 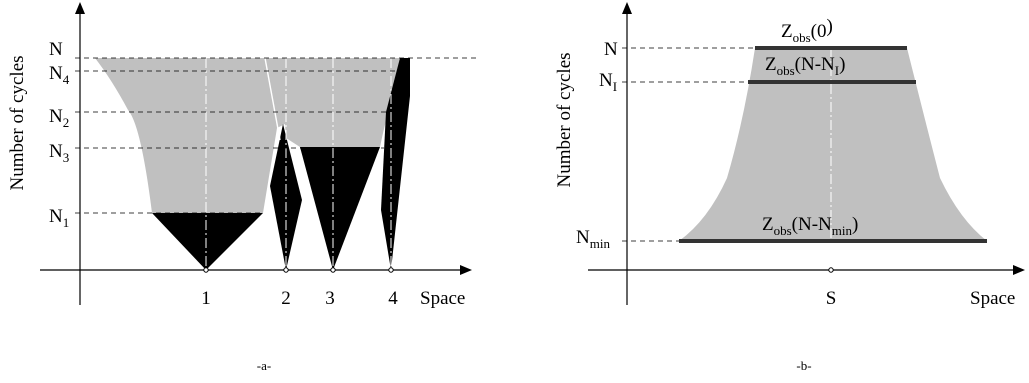 What do you see at coordinates (17, 122) in the screenshot?
I see `y-axis-label-a: Number of cycles` at bounding box center [17, 122].